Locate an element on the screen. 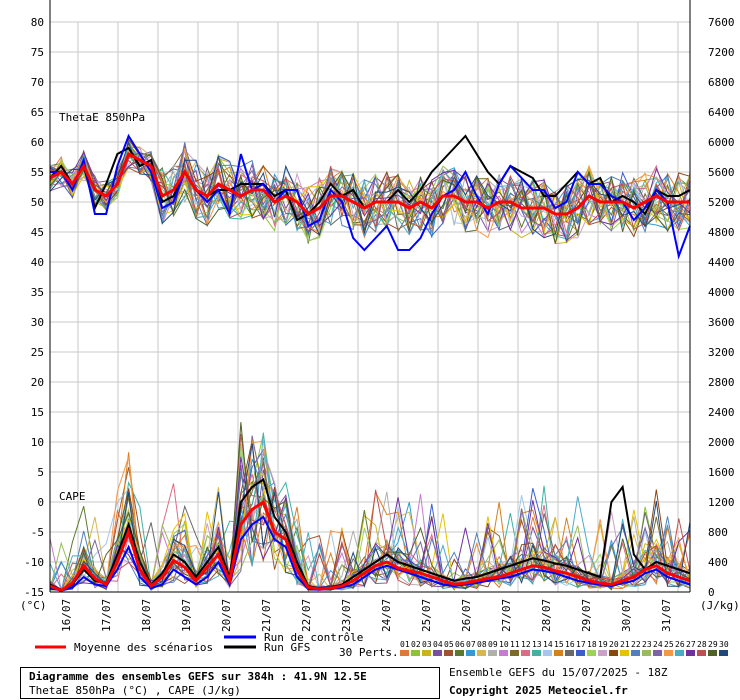  member-number-label: 09 is located at coordinates (493, 644).